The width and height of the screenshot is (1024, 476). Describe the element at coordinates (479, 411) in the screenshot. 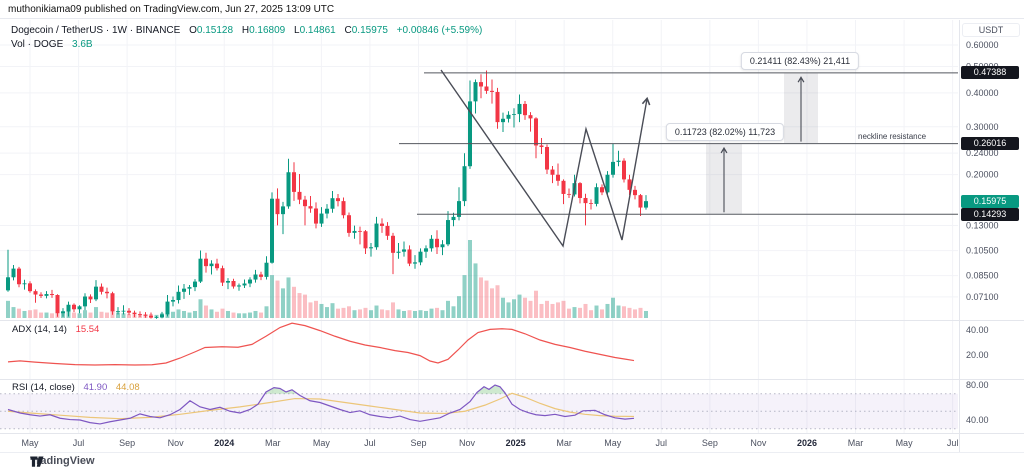

I see `rsi-band` at that location.